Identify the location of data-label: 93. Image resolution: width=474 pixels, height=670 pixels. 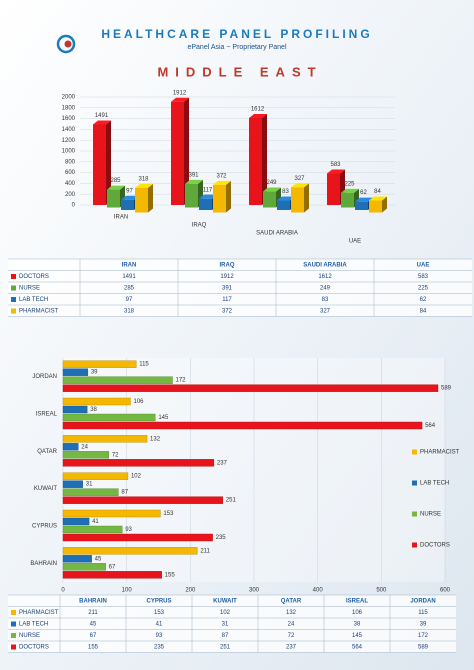
(128, 530).